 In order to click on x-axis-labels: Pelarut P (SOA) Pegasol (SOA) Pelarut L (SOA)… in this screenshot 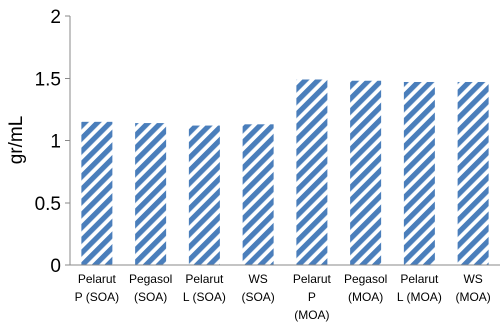, I will do `click(283, 297)`.